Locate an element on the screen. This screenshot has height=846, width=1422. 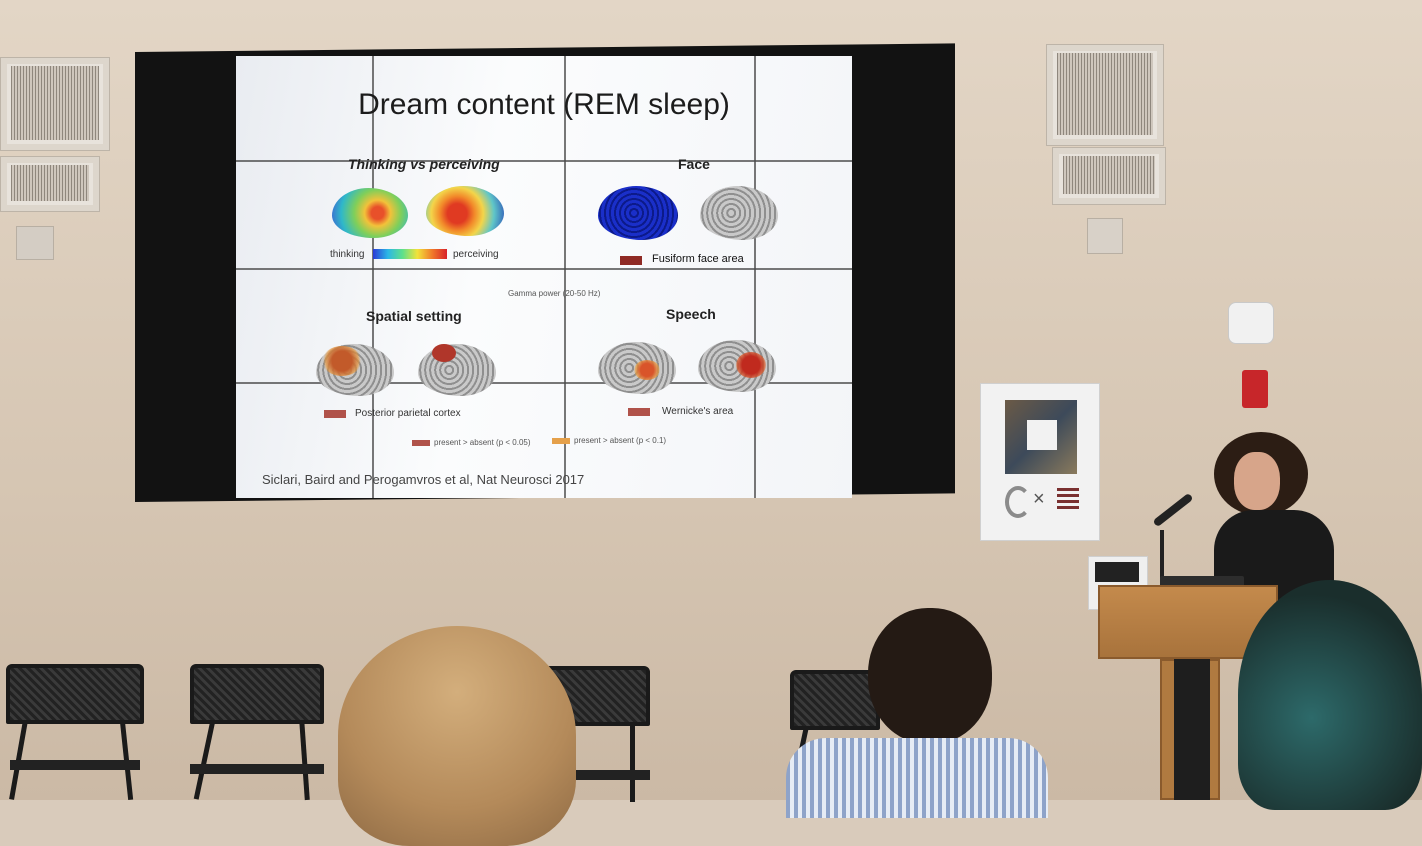
right-upper-speaker is located at coordinates (1105, 95).